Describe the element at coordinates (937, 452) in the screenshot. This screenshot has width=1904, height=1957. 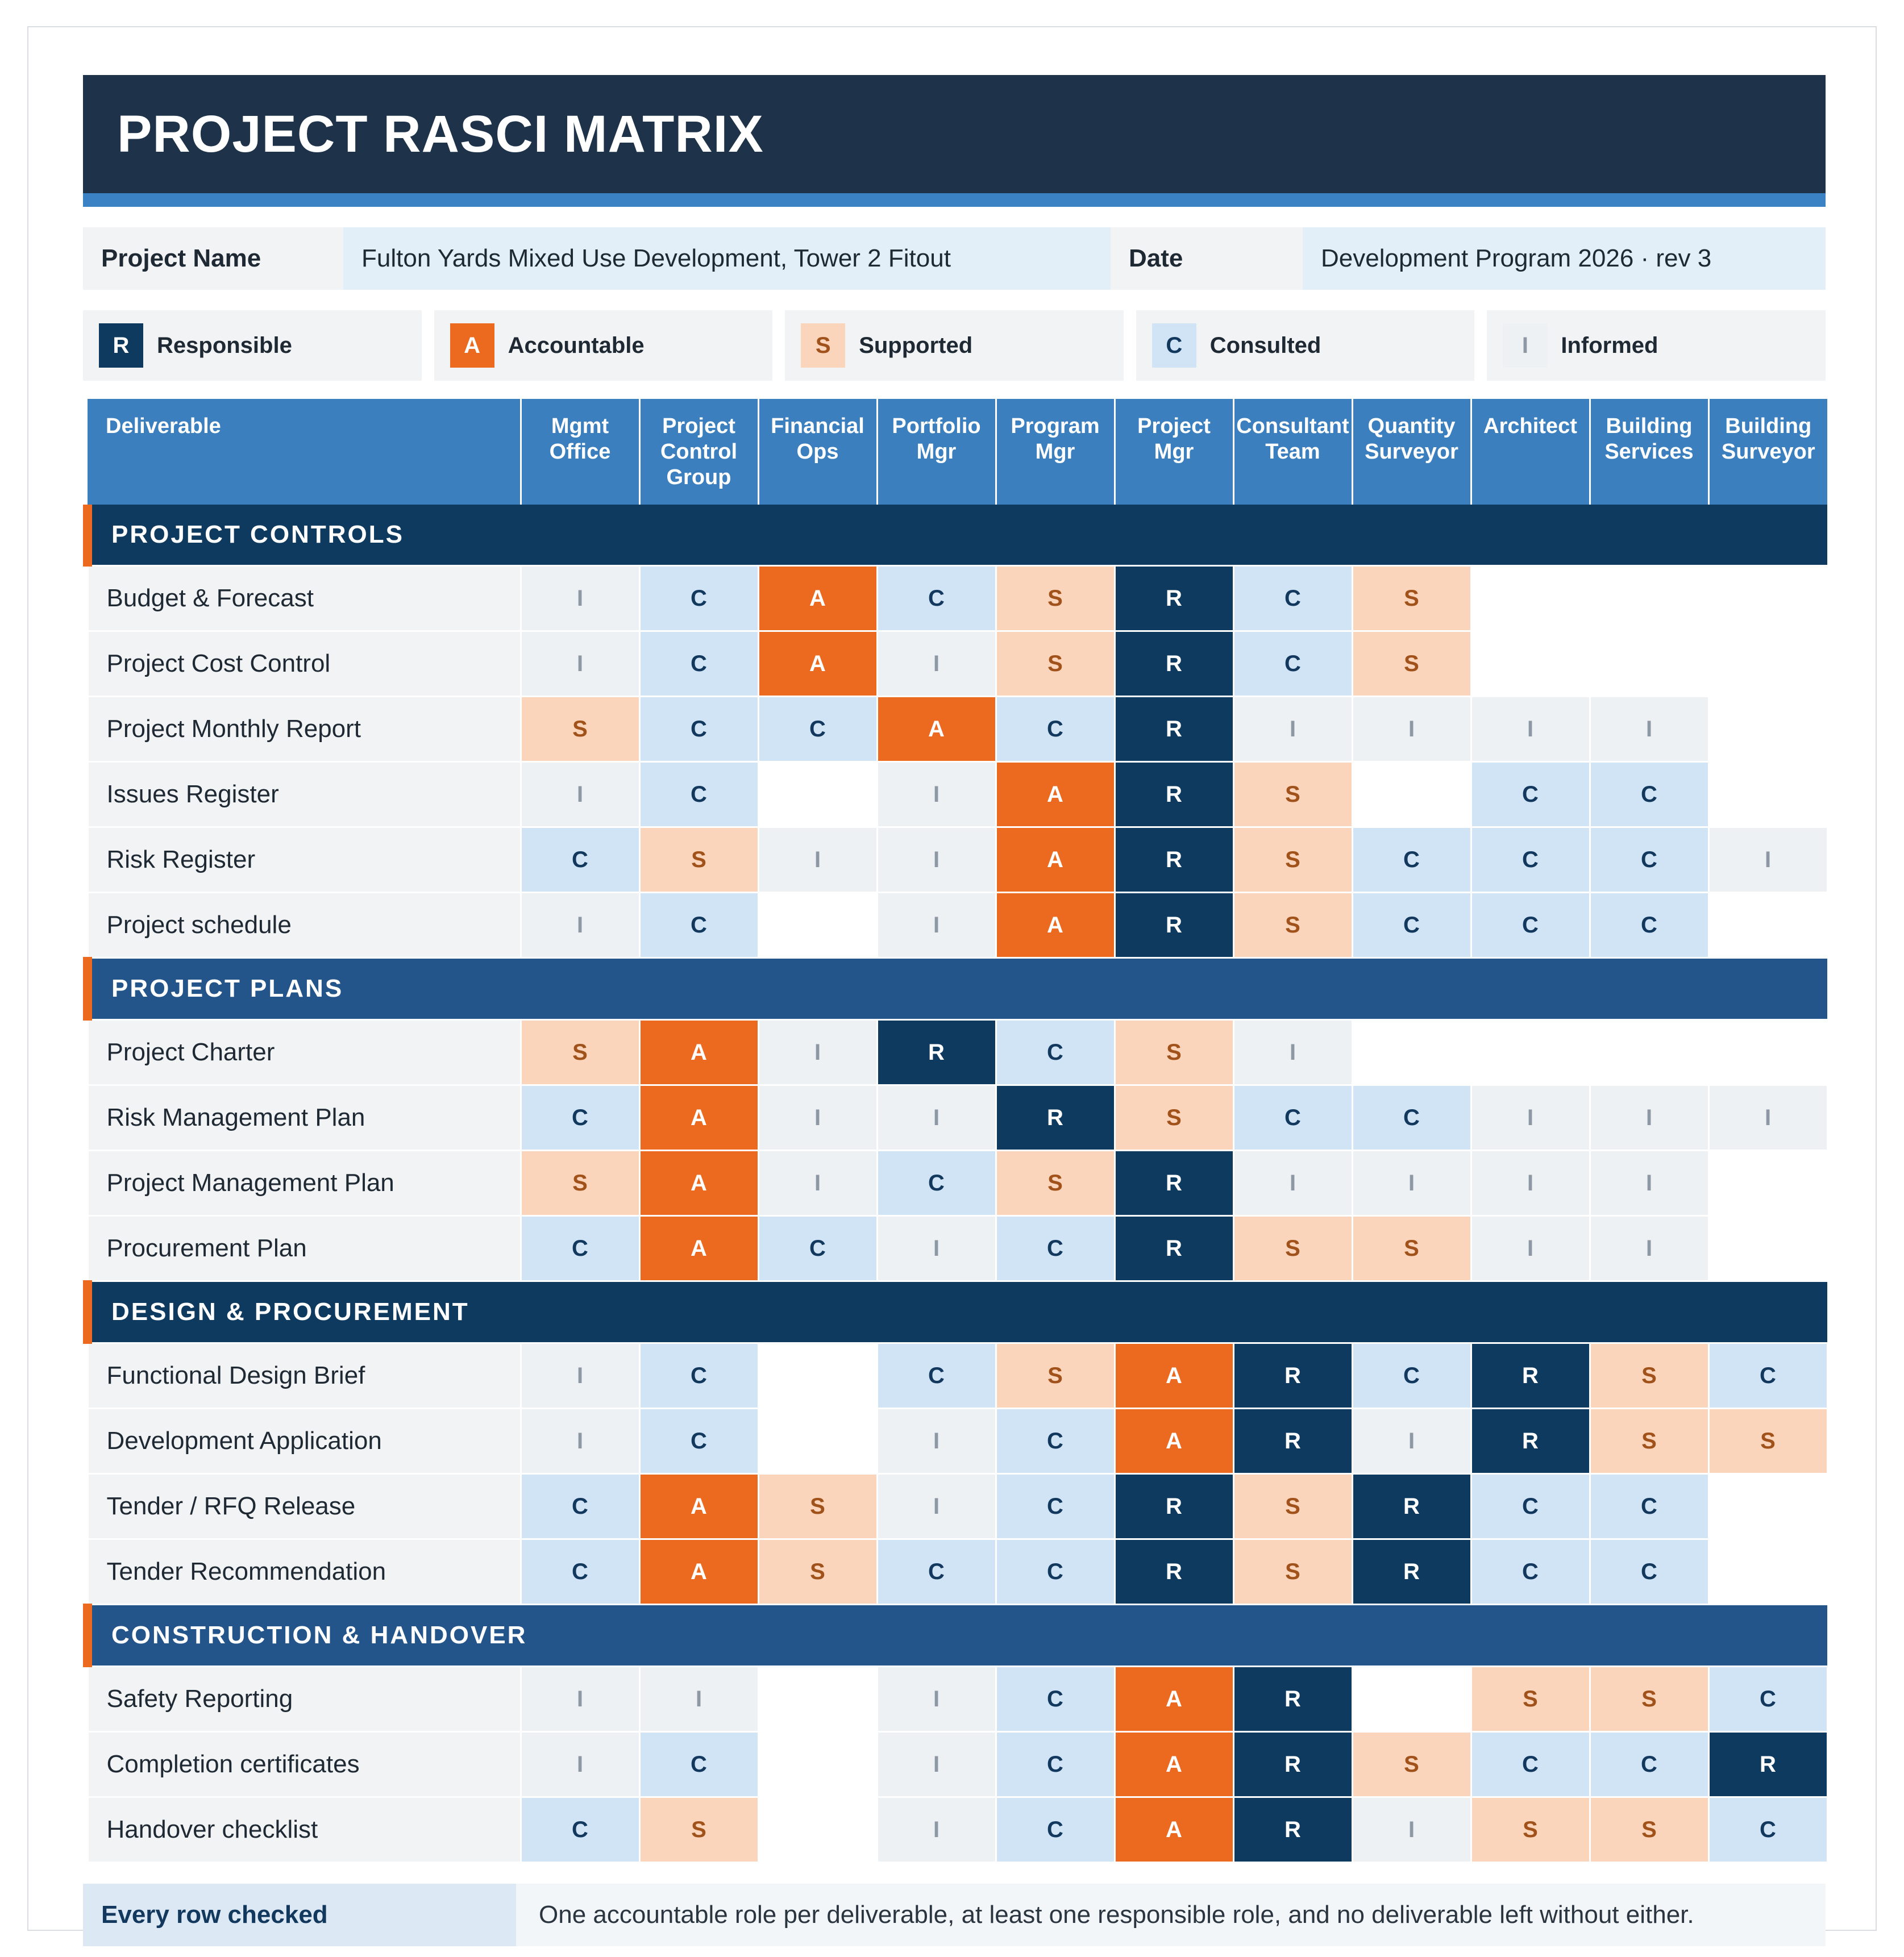
I see `role-header: Portfolio Mgr` at that location.